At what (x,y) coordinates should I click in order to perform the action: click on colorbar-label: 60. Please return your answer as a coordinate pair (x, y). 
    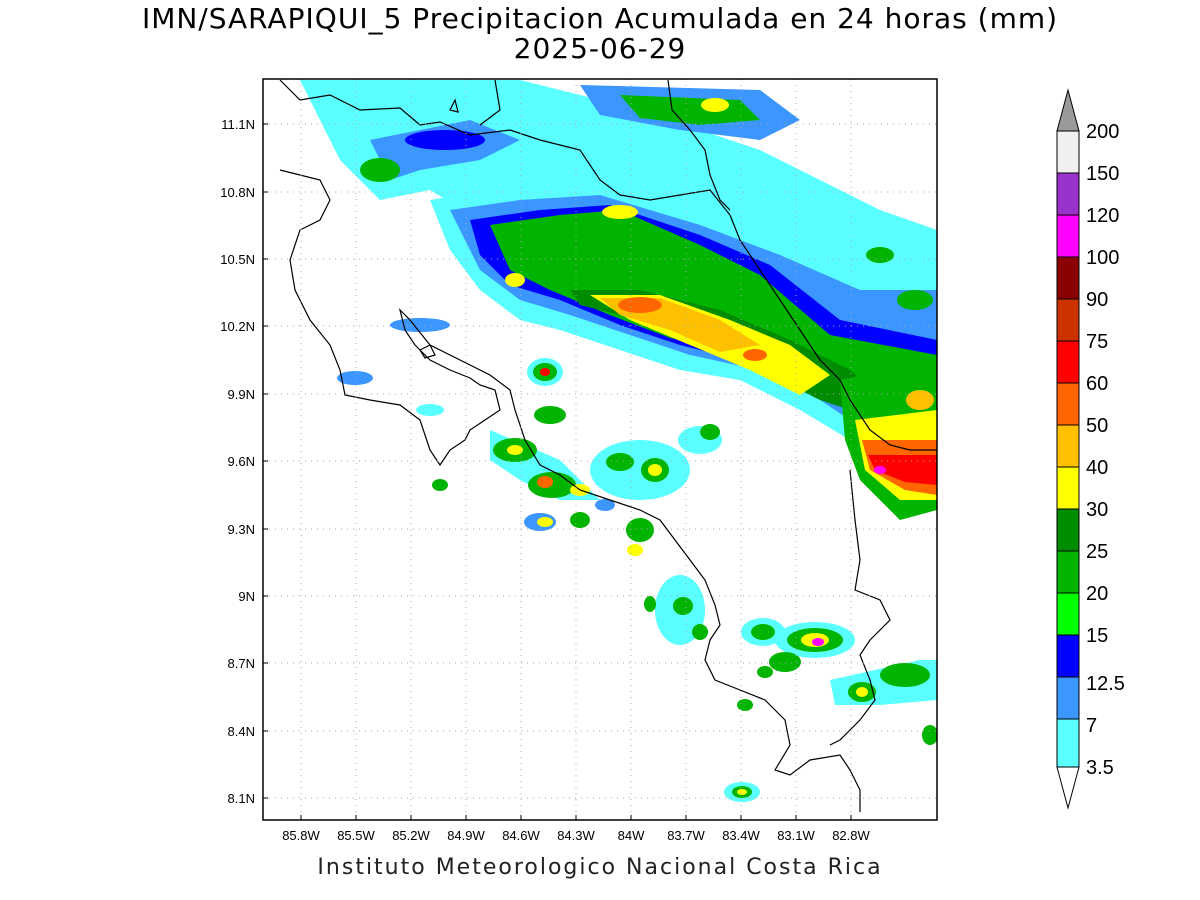
    Looking at the image, I should click on (1097, 384).